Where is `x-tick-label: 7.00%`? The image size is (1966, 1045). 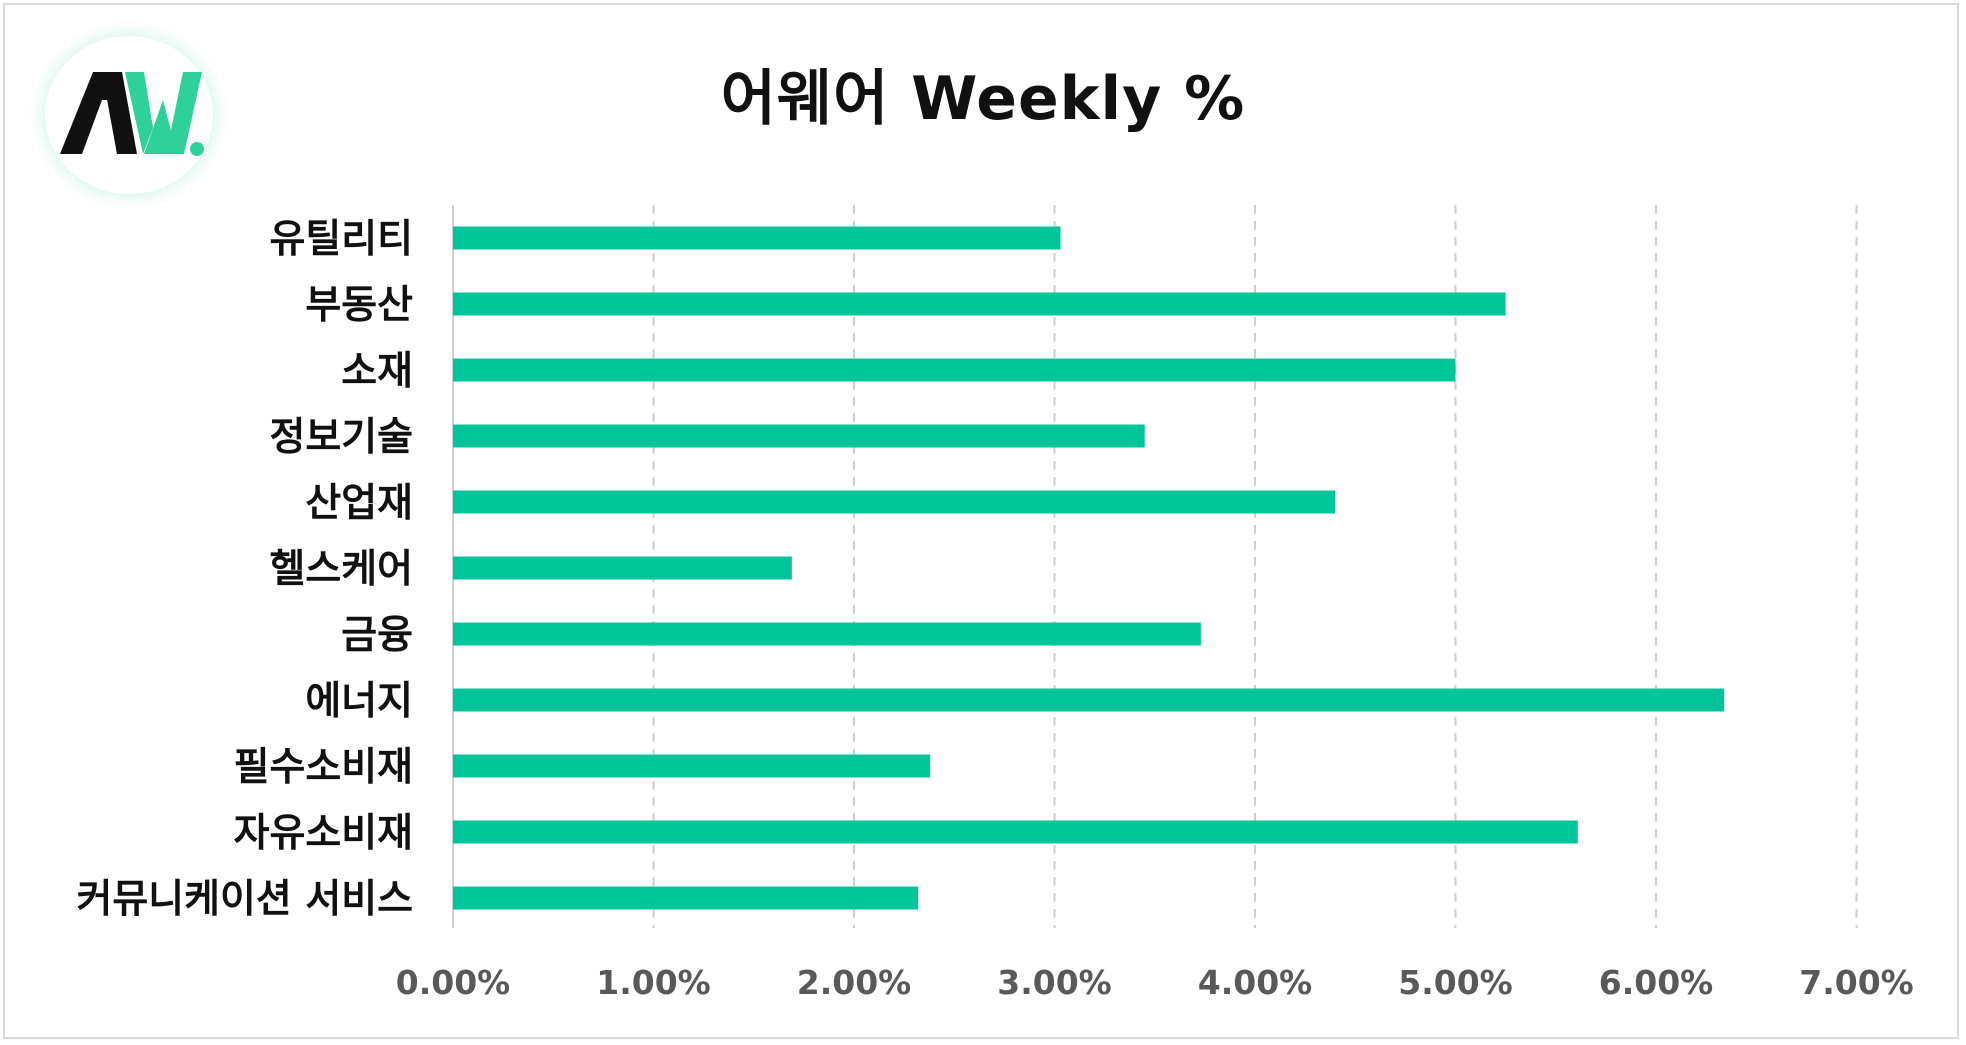
x-tick-label: 7.00% is located at coordinates (1856, 982).